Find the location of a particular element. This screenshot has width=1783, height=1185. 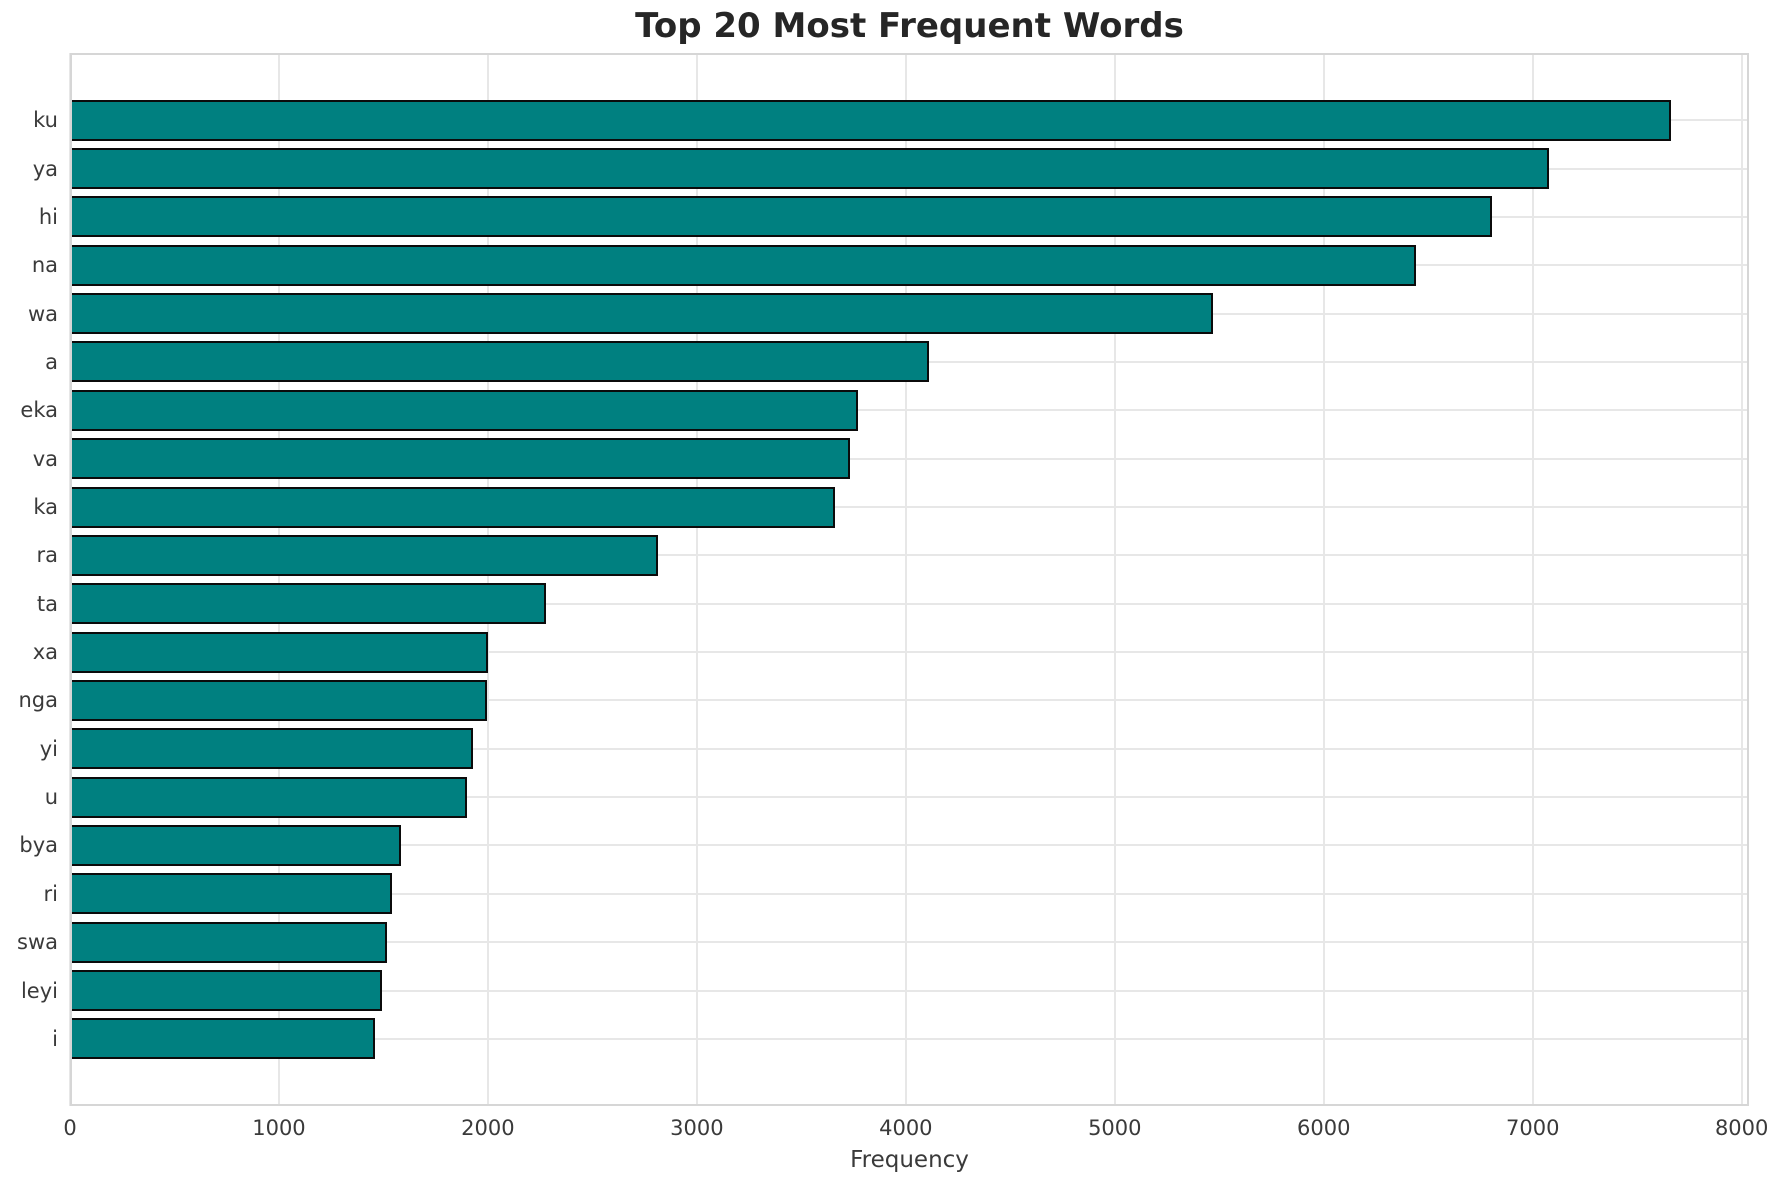

bar-eka is located at coordinates (464, 410).